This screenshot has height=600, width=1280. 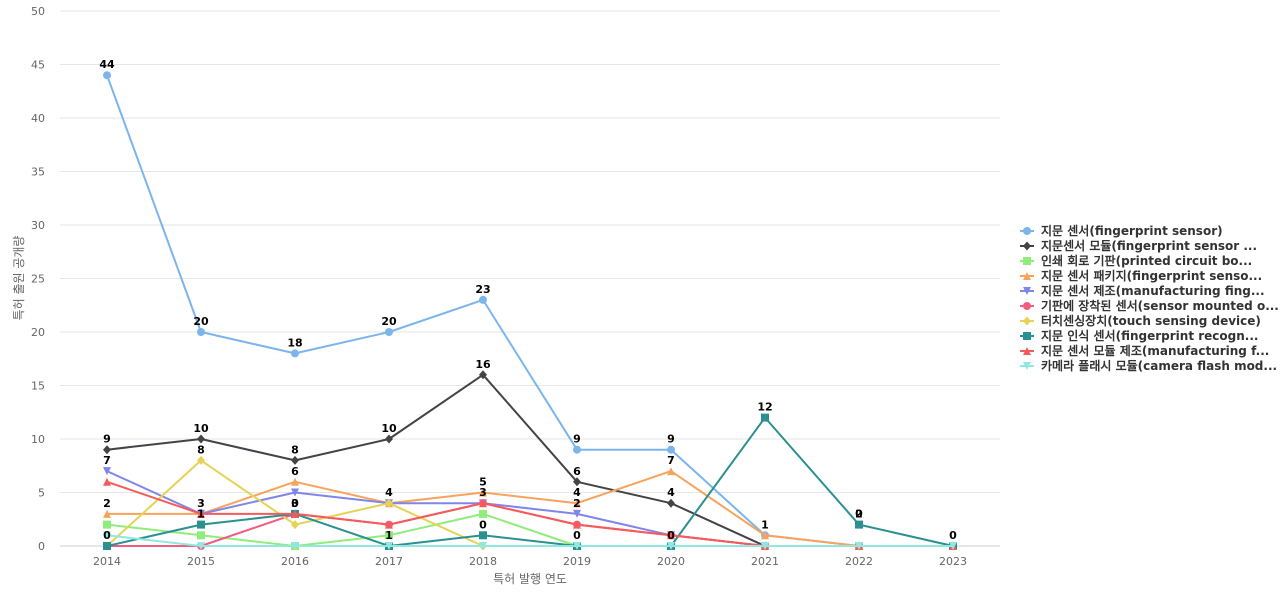 What do you see at coordinates (38, 386) in the screenshot?
I see `y-tick-label: 15` at bounding box center [38, 386].